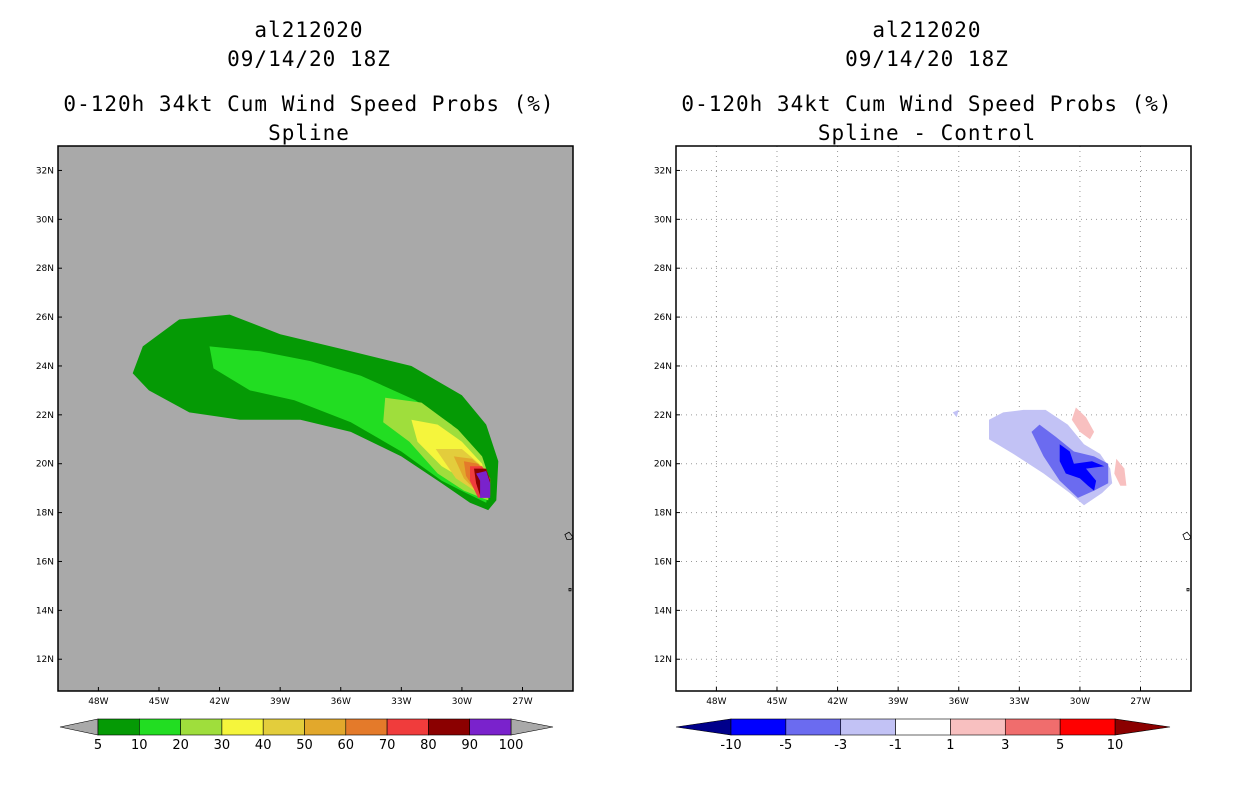 The image size is (1236, 800). What do you see at coordinates (469, 745) in the screenshot?
I see `colorbar-tick-label: 90` at bounding box center [469, 745].